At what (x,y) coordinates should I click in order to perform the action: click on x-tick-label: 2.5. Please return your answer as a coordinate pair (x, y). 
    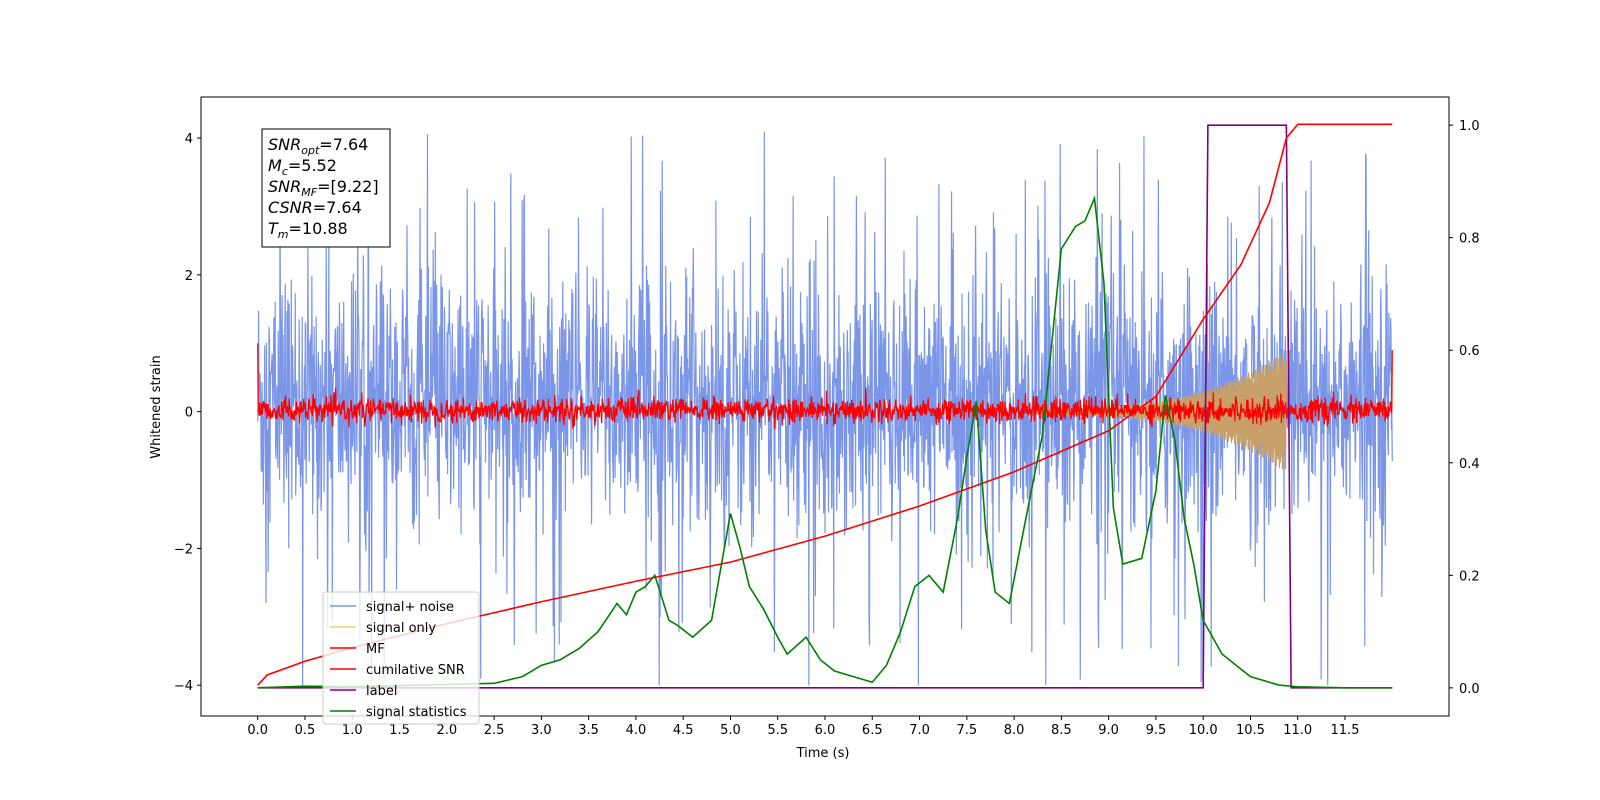
    Looking at the image, I should click on (494, 730).